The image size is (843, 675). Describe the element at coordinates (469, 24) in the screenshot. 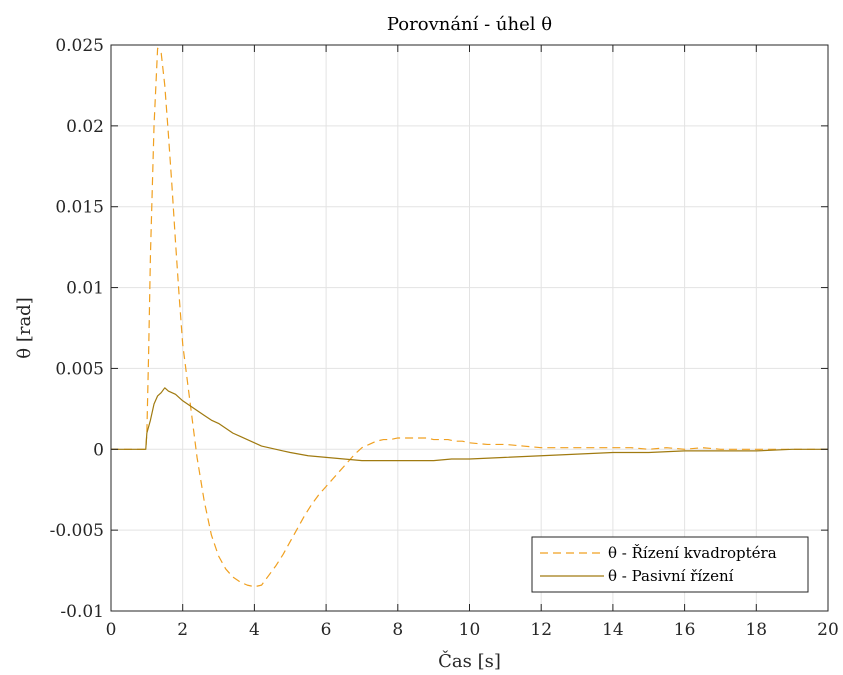

I see `chart-title: Porovnání - úhel θ` at that location.